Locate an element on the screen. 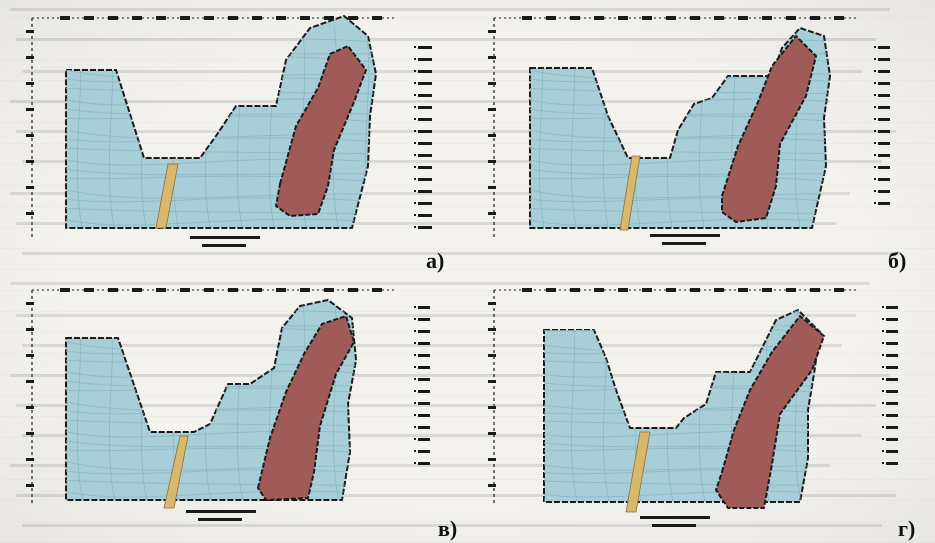 The height and width of the screenshot is (543, 935). panel-label-b: б) is located at coordinates (897, 260).